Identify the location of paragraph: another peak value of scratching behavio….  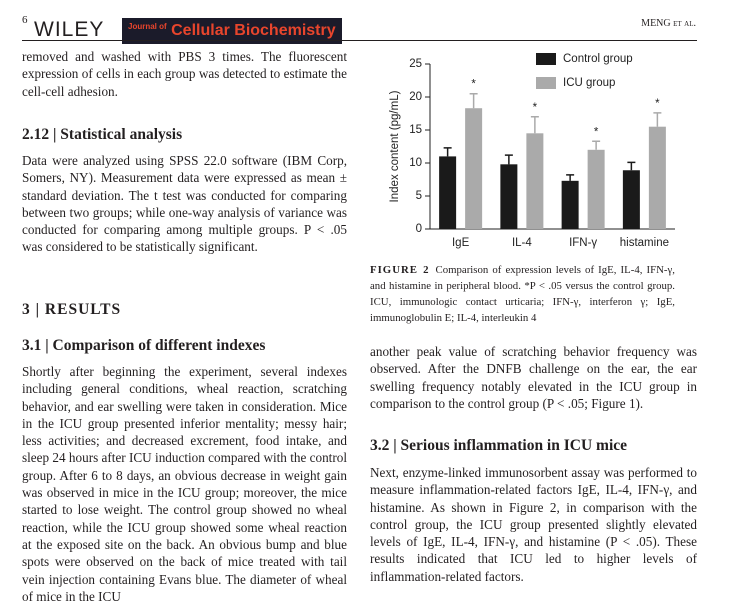
(533, 377).